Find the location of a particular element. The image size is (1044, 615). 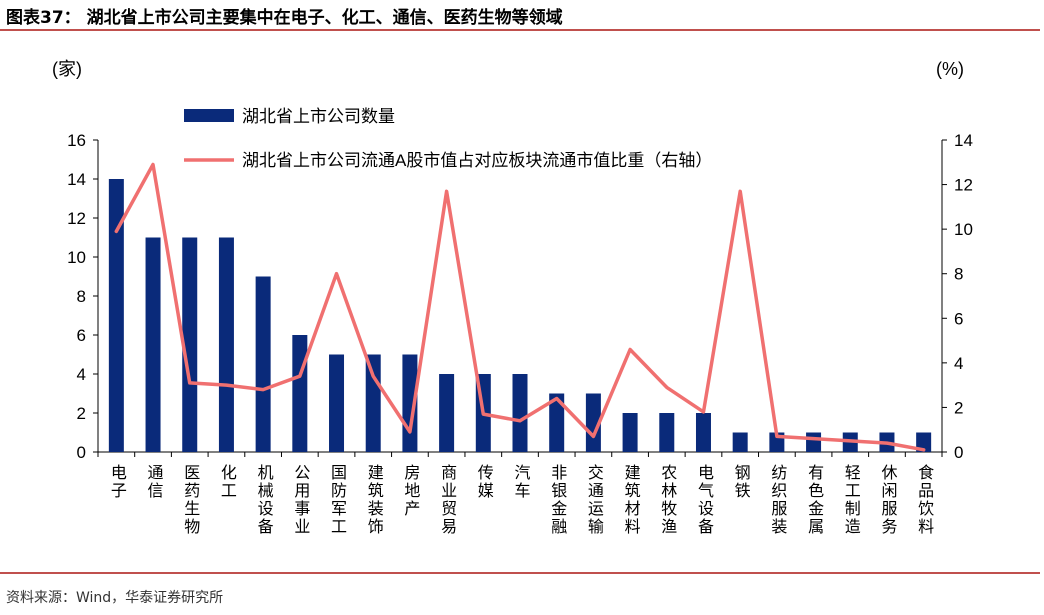

x-tick-label: 农林牧渔 is located at coordinates (667, 500).